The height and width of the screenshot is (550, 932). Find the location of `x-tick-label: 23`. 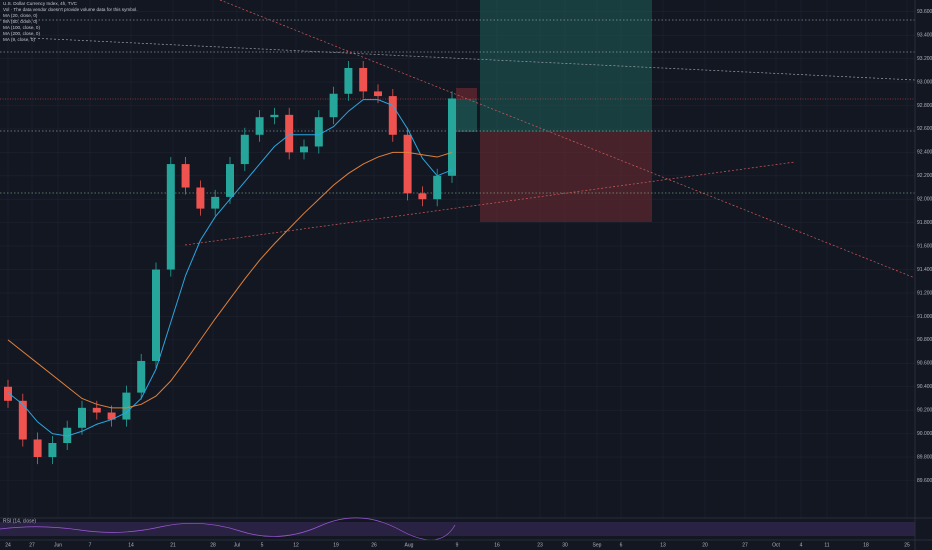

x-tick-label: 23 is located at coordinates (540, 545).